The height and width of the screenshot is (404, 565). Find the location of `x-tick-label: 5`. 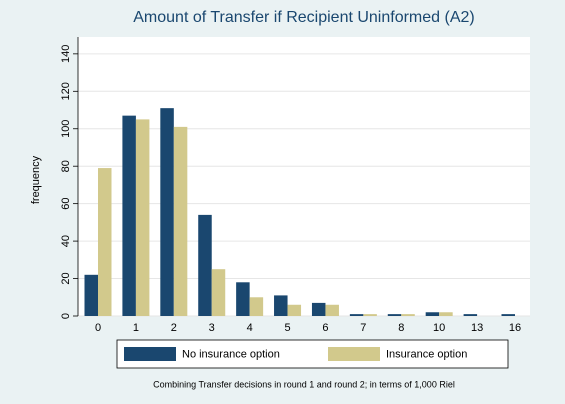

x-tick-label: 5 is located at coordinates (287, 328).